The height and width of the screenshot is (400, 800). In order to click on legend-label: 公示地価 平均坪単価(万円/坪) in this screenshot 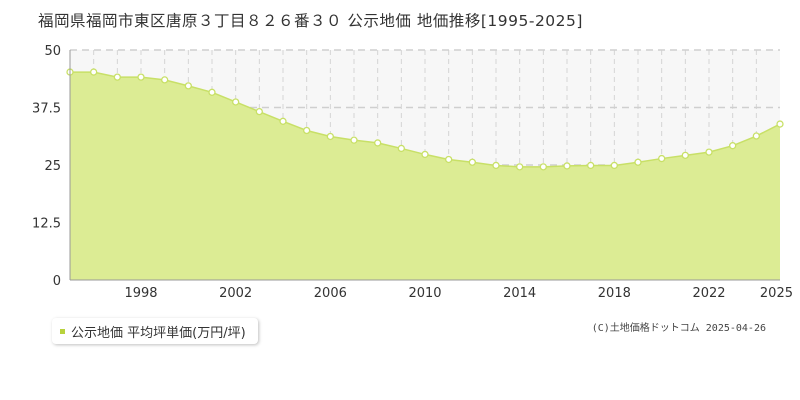, I will do `click(158, 333)`.